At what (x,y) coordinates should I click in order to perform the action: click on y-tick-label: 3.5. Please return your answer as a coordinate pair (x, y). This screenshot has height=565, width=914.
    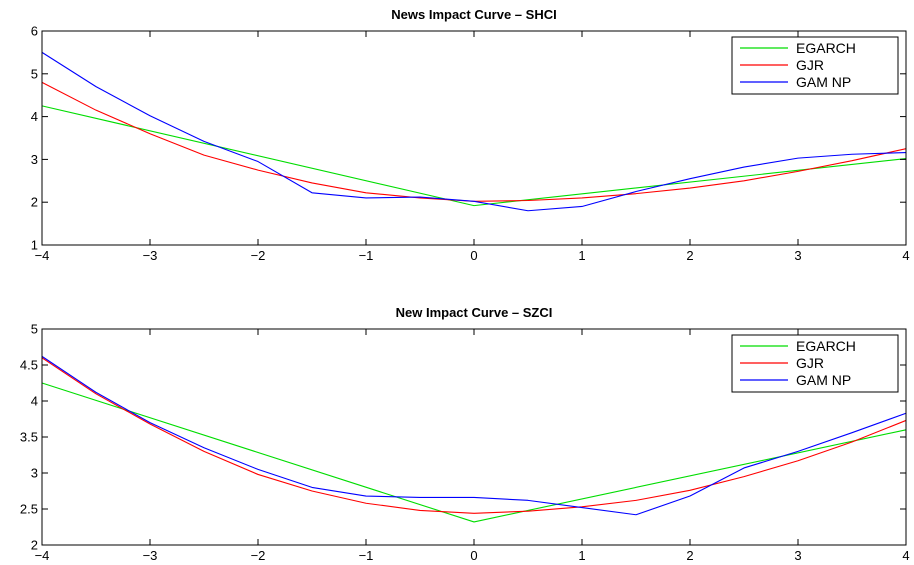
    Looking at the image, I should click on (29, 437).